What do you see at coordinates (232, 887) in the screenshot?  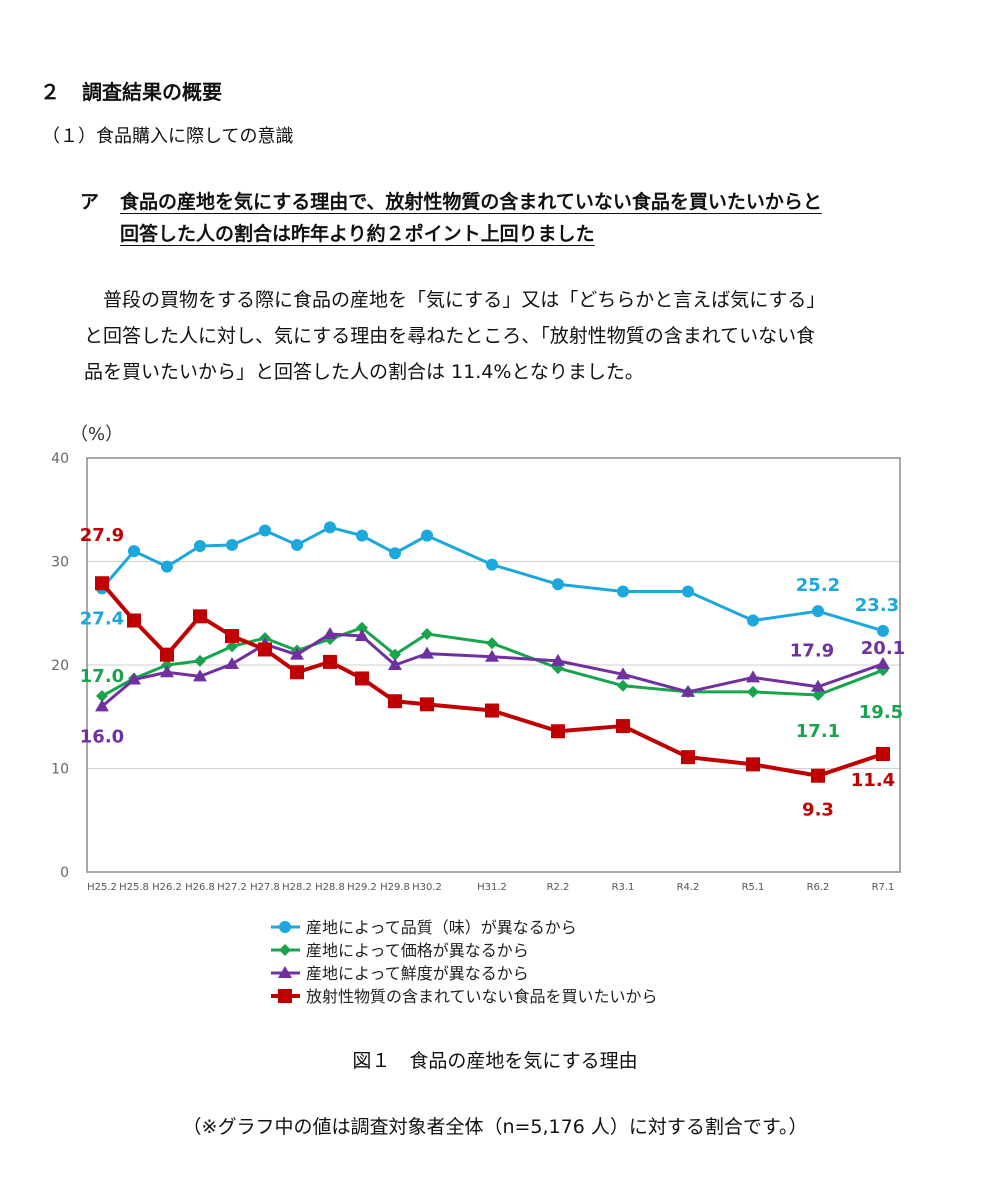 I see `x-tick-label: H27.2` at bounding box center [232, 887].